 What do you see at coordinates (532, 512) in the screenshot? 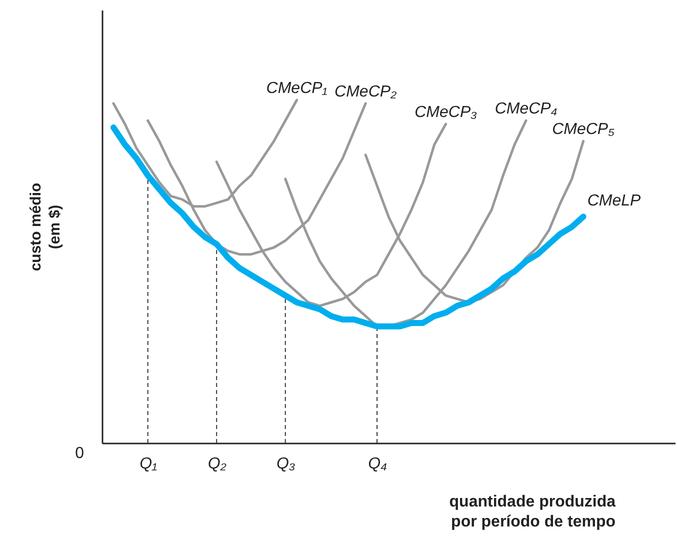
I see `x-axis-title: quantidade produzida por período de tempo` at bounding box center [532, 512].